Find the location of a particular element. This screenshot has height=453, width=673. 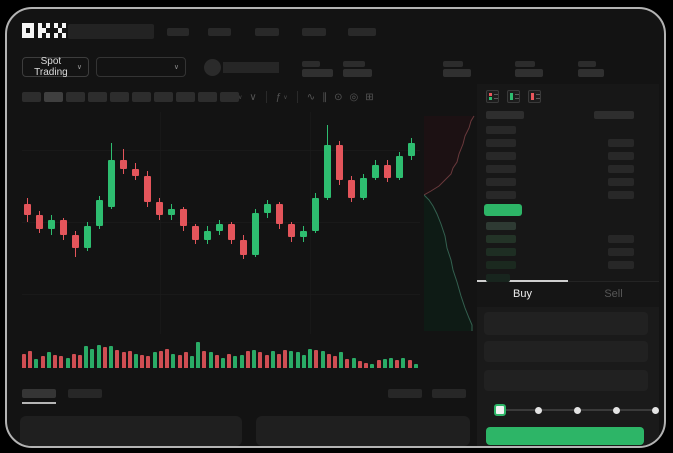

book-sell-icon is located at coordinates (534, 96).